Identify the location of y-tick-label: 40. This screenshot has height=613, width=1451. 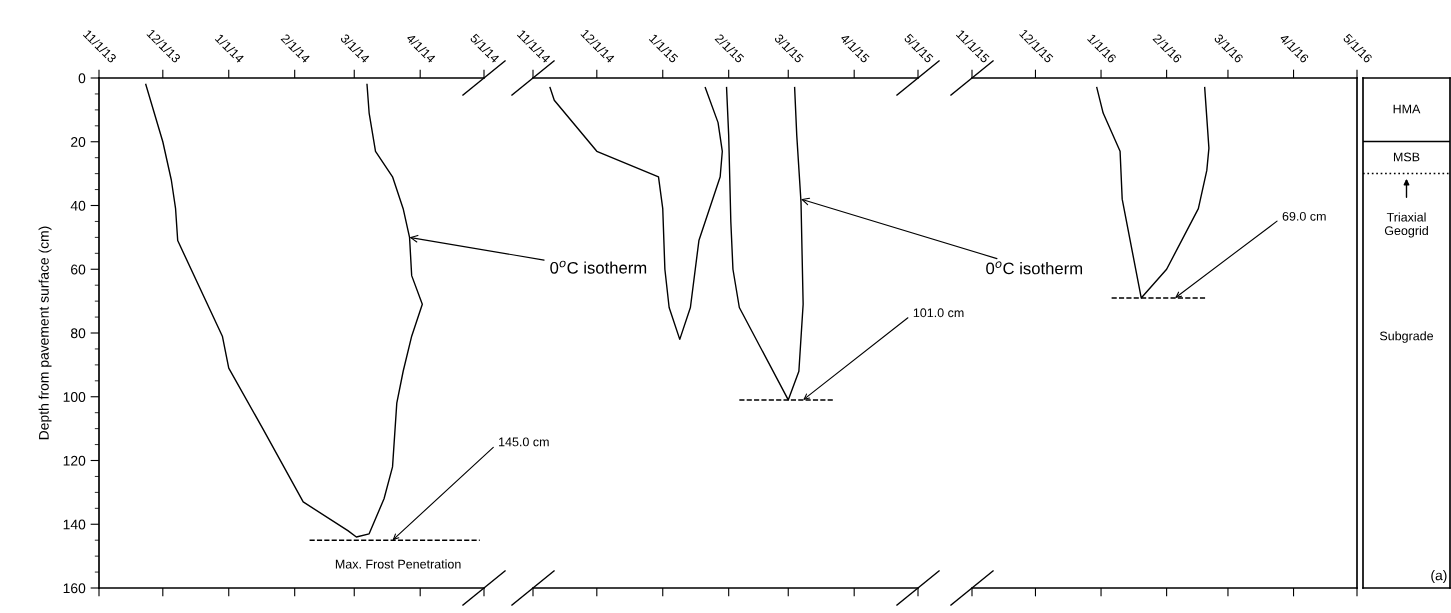
(78, 205).